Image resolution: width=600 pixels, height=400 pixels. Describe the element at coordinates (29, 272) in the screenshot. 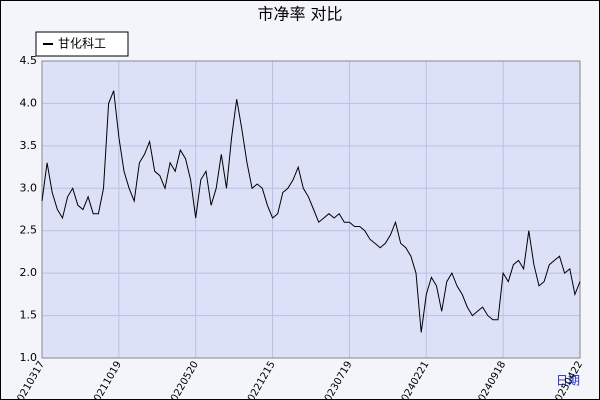

I see `y-tick-label: 2.0` at that location.